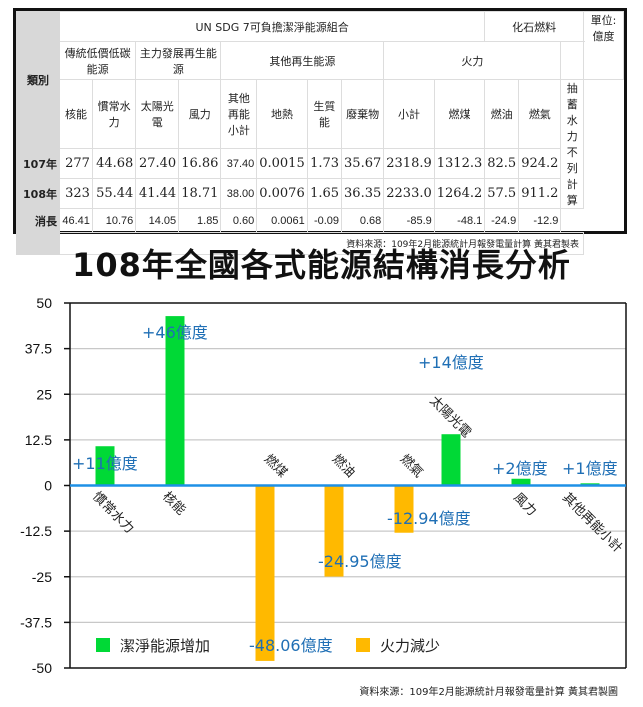 This screenshot has height=707, width=643. What do you see at coordinates (36, 531) in the screenshot?
I see `y-tick-label: -12.5` at bounding box center [36, 531].